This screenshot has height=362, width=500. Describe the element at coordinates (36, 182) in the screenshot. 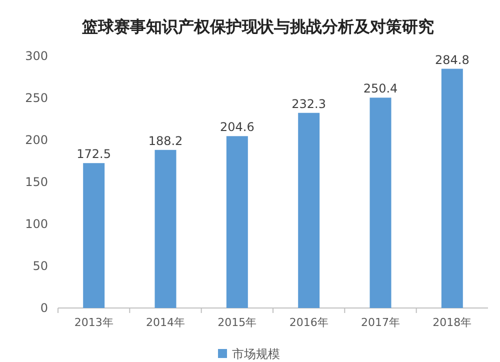

I see `y-tick-label: 150` at that location.